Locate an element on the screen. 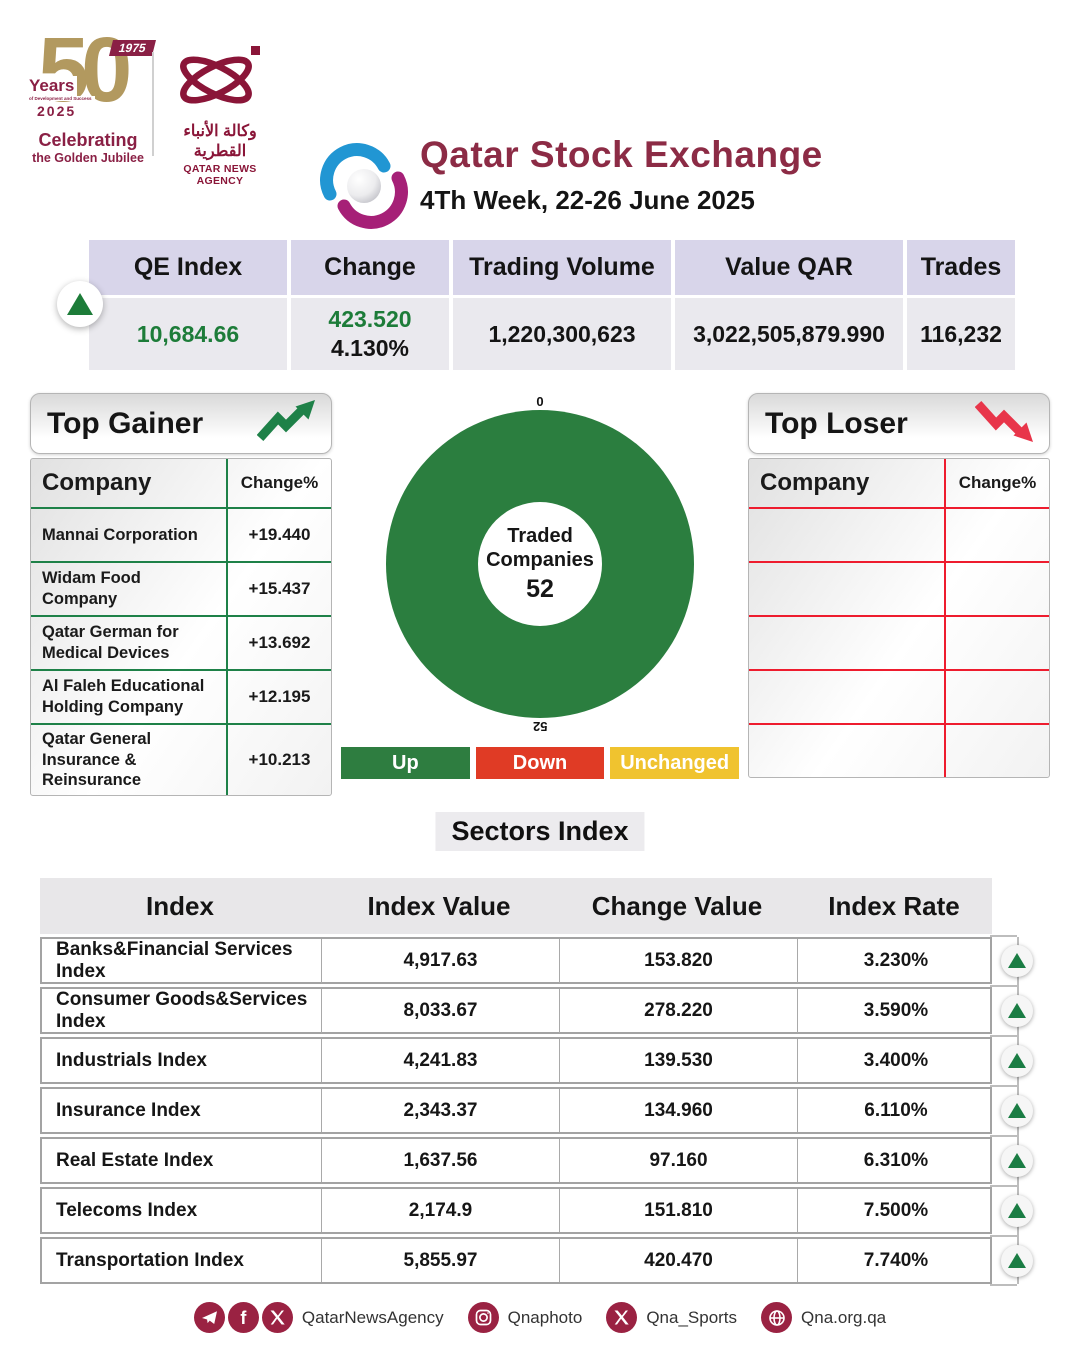  table-row: Widam Food Company +15.437 is located at coordinates (181, 588).